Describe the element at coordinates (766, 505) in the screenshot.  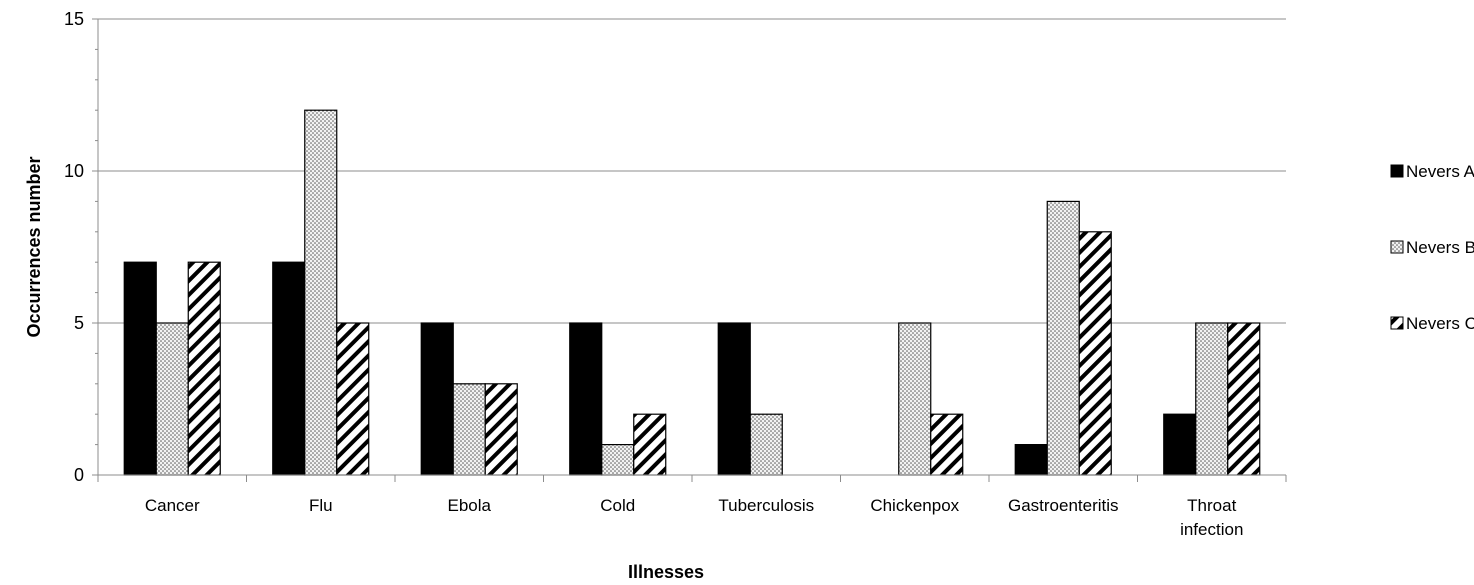
I see `category-label: Tuberculosis` at that location.